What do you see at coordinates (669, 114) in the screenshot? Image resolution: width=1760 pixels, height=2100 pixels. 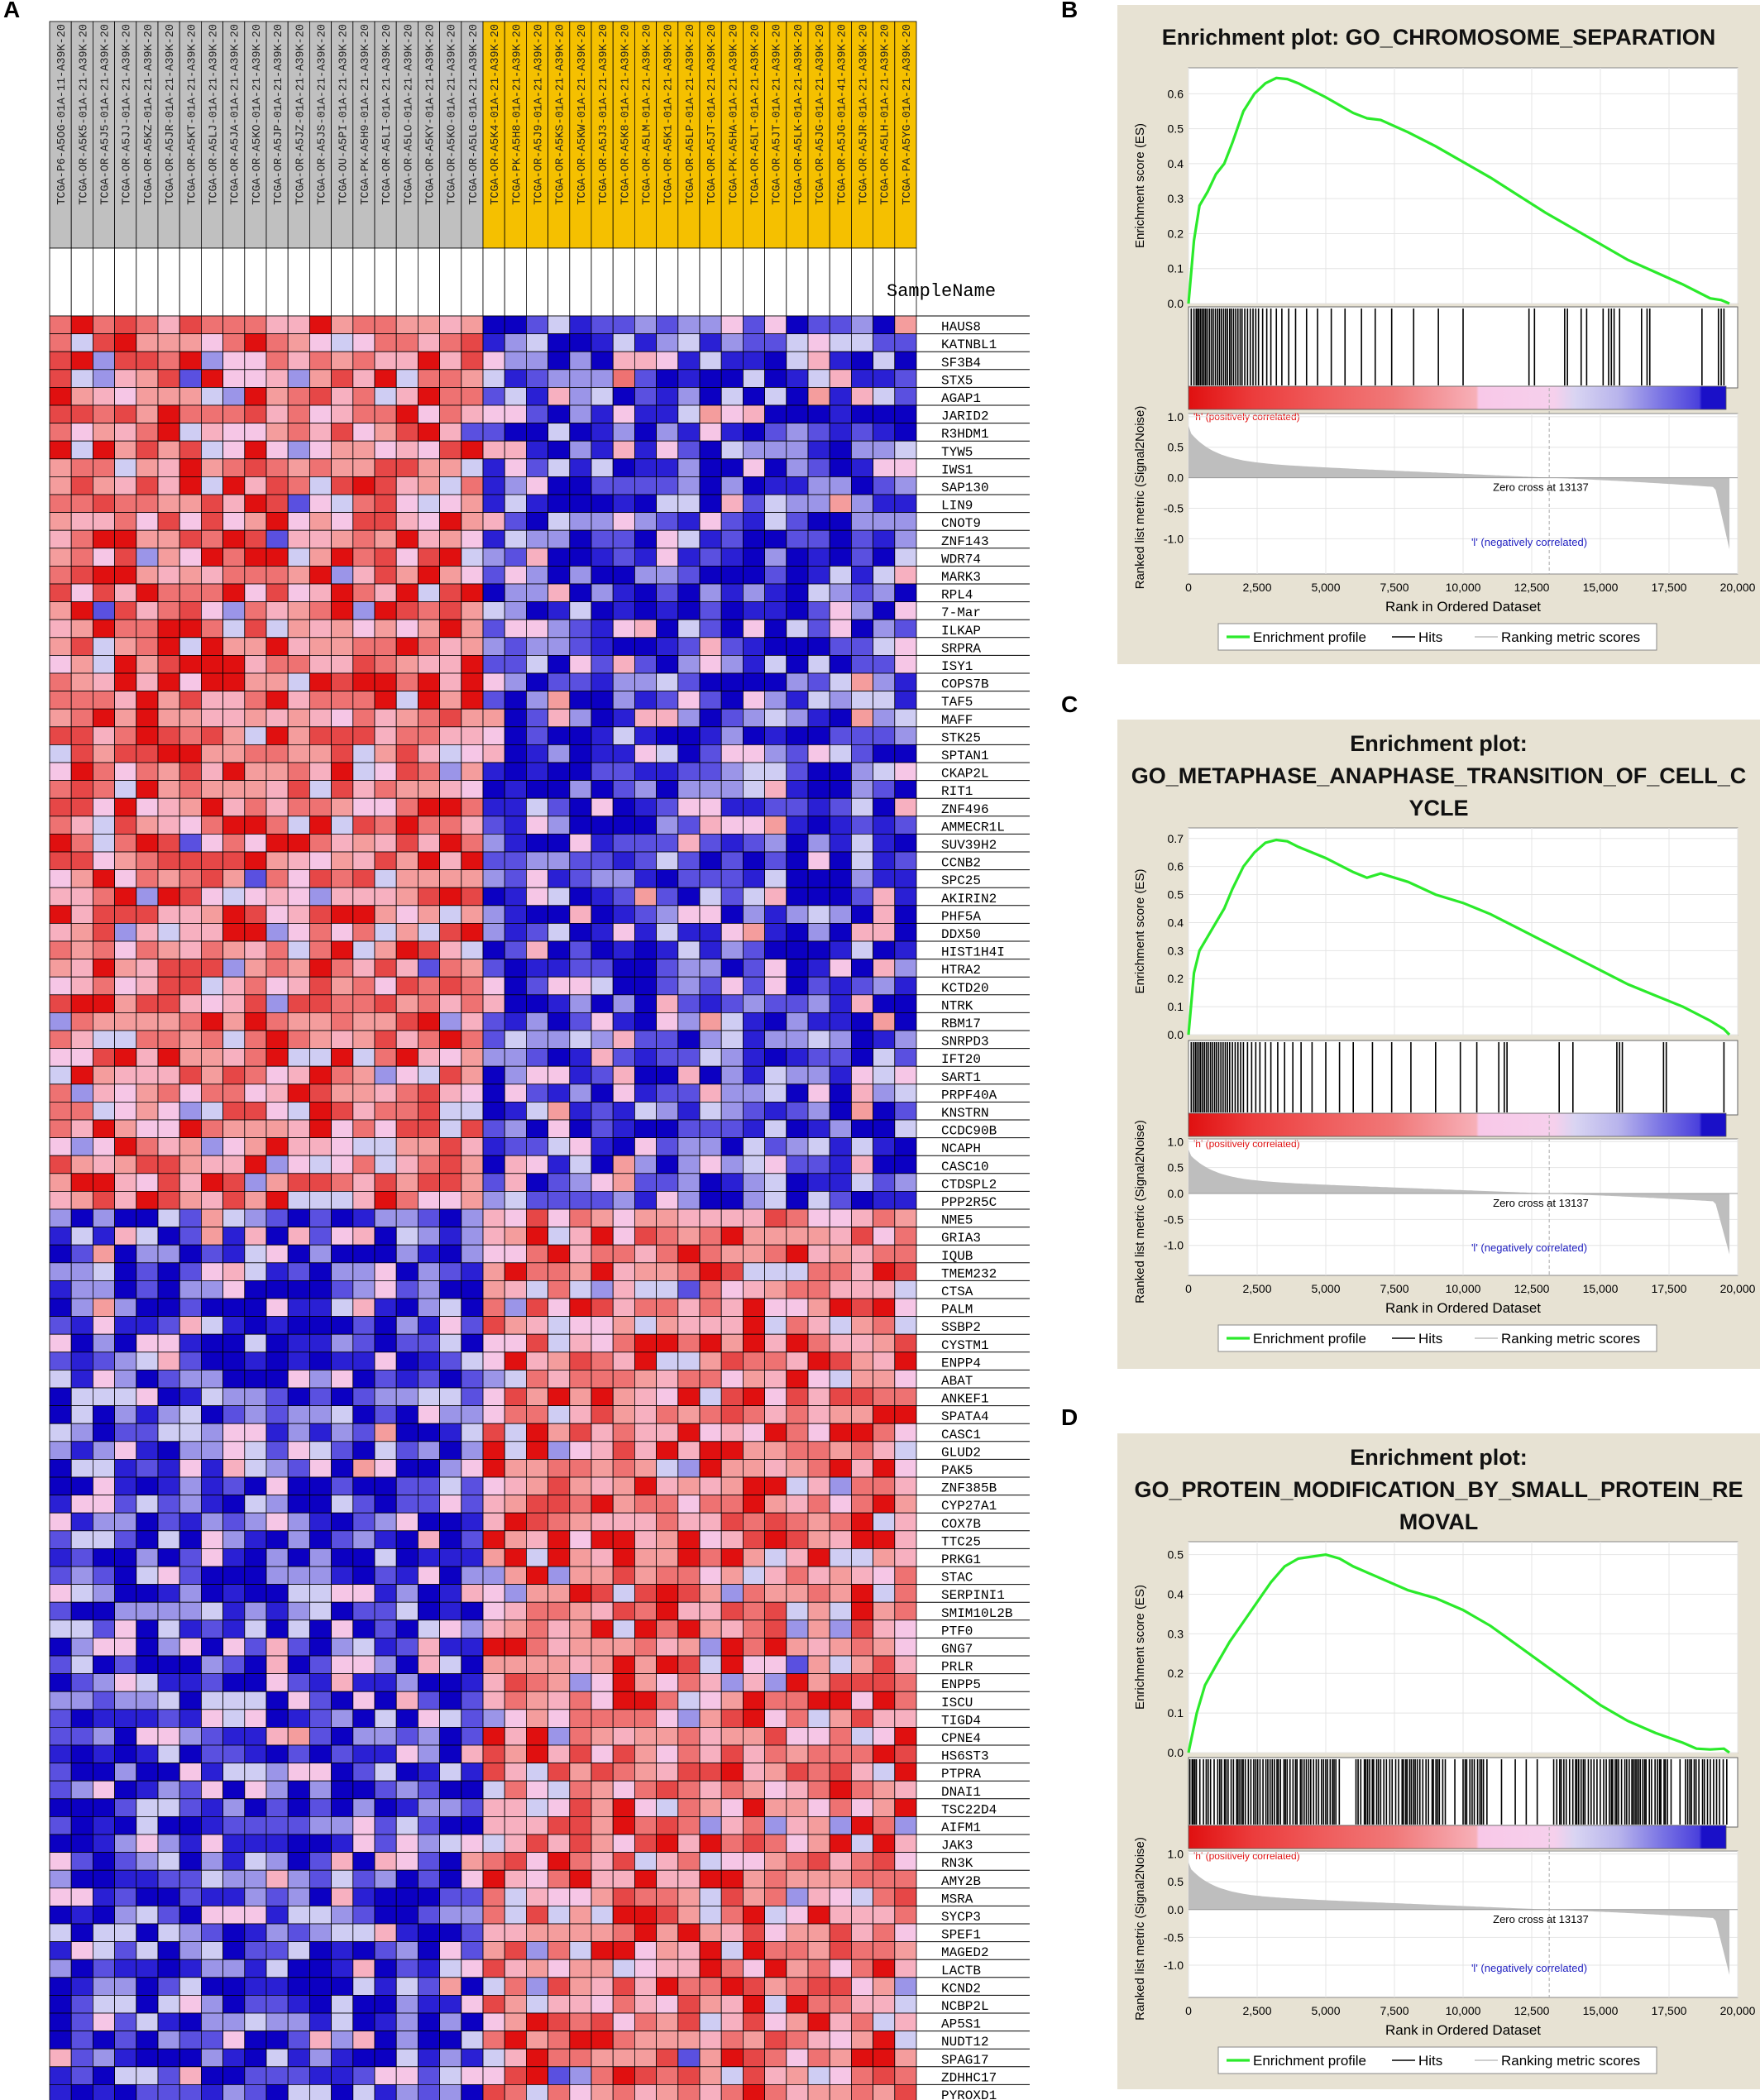 I see `sample-name: TCGA-OR-A5K1-01A-21-A39K-20` at bounding box center [669, 114].